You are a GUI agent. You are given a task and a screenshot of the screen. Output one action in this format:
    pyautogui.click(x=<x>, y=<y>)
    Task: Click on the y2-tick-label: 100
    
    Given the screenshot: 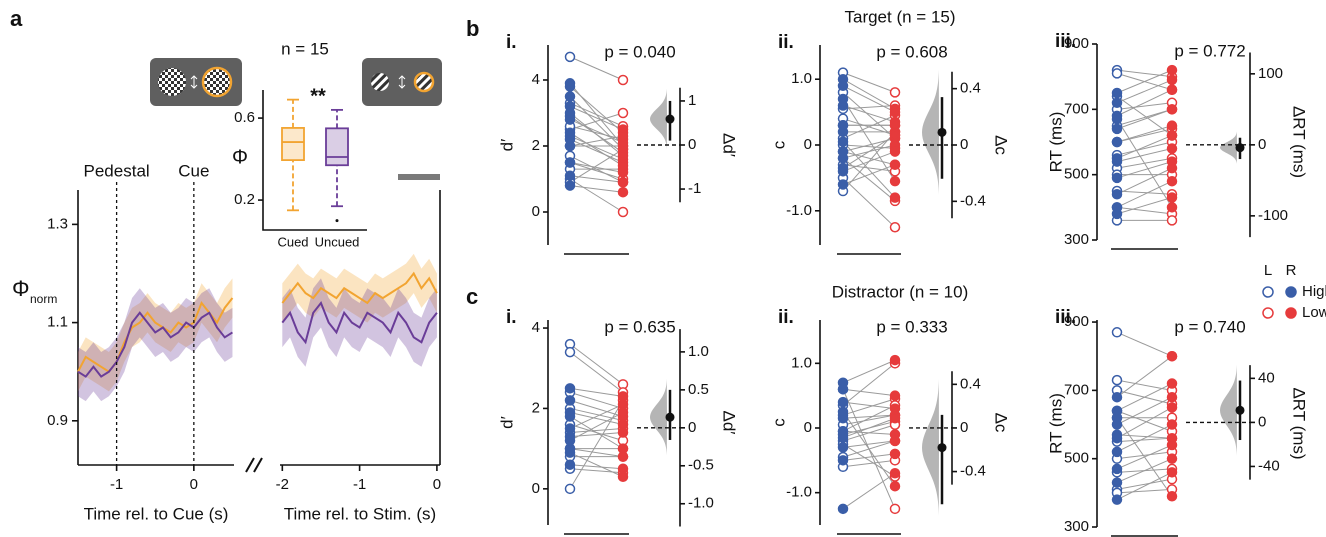 What is the action you would take?
    pyautogui.click(x=1270, y=73)
    